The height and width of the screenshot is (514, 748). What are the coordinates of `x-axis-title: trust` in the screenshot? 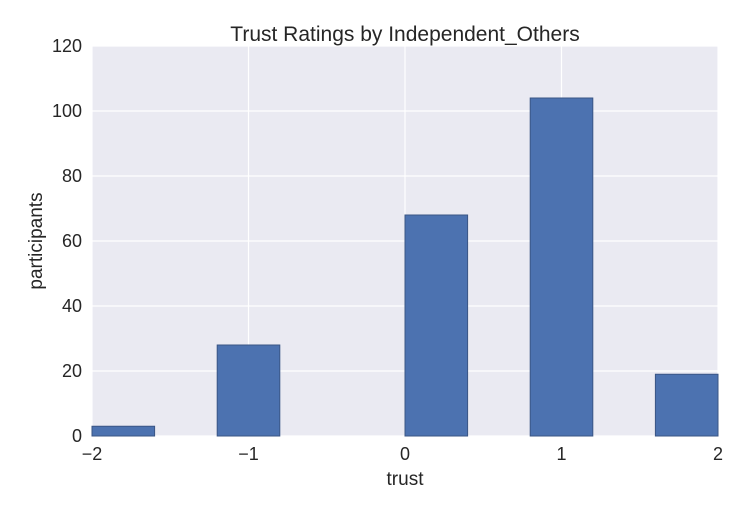 It's located at (406, 479).